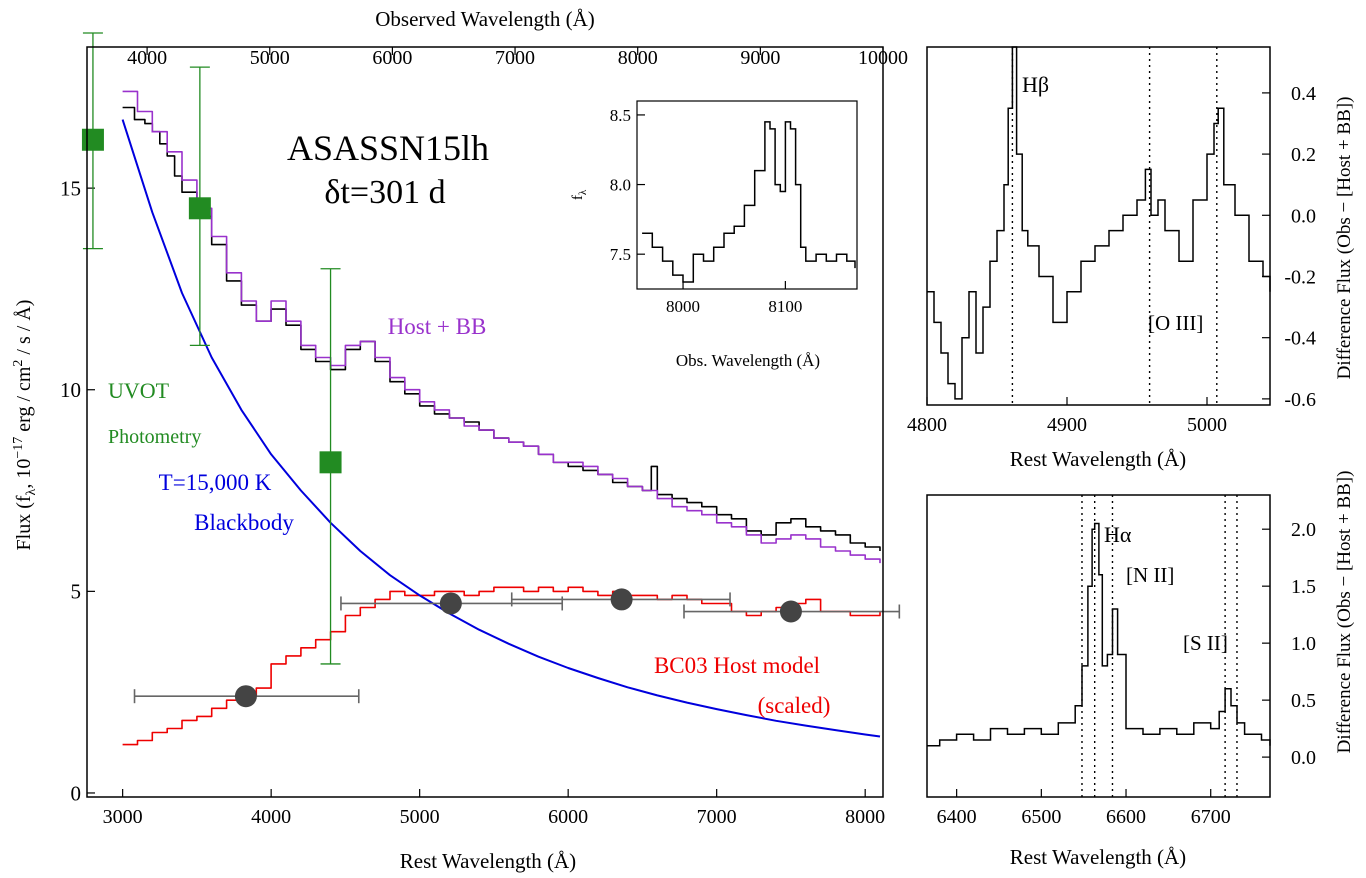  Describe the element at coordinates (1303, 758) in the screenshot. I see `halpha-ytick-label: 0.0` at that location.